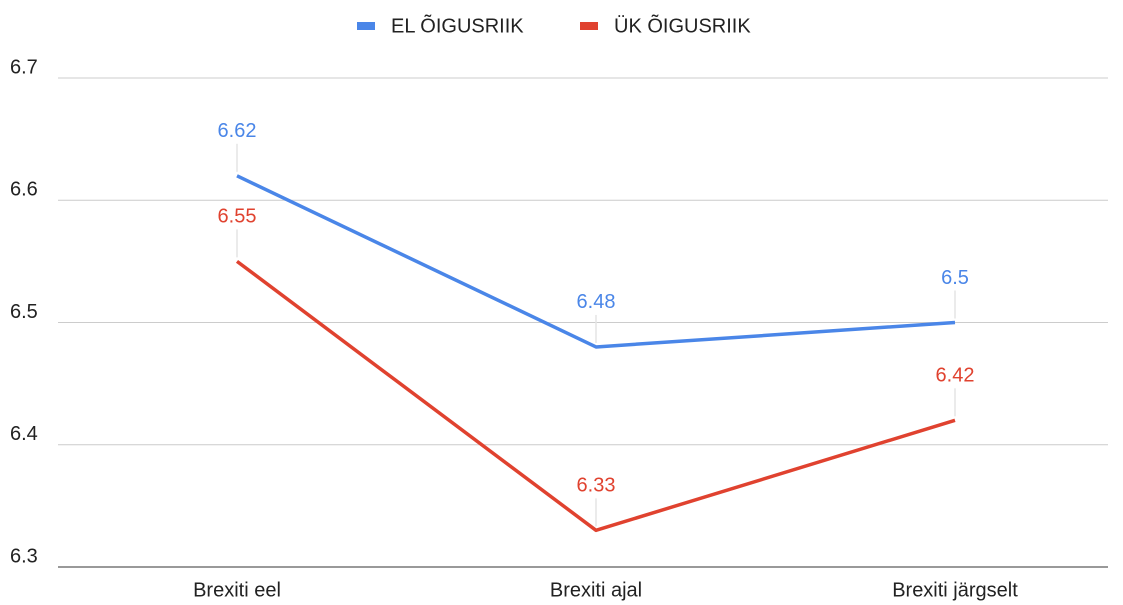 The width and height of the screenshot is (1123, 605). Describe the element at coordinates (682, 25) in the screenshot. I see `legend-label: ÜK ÕIGUSRIIK` at that location.